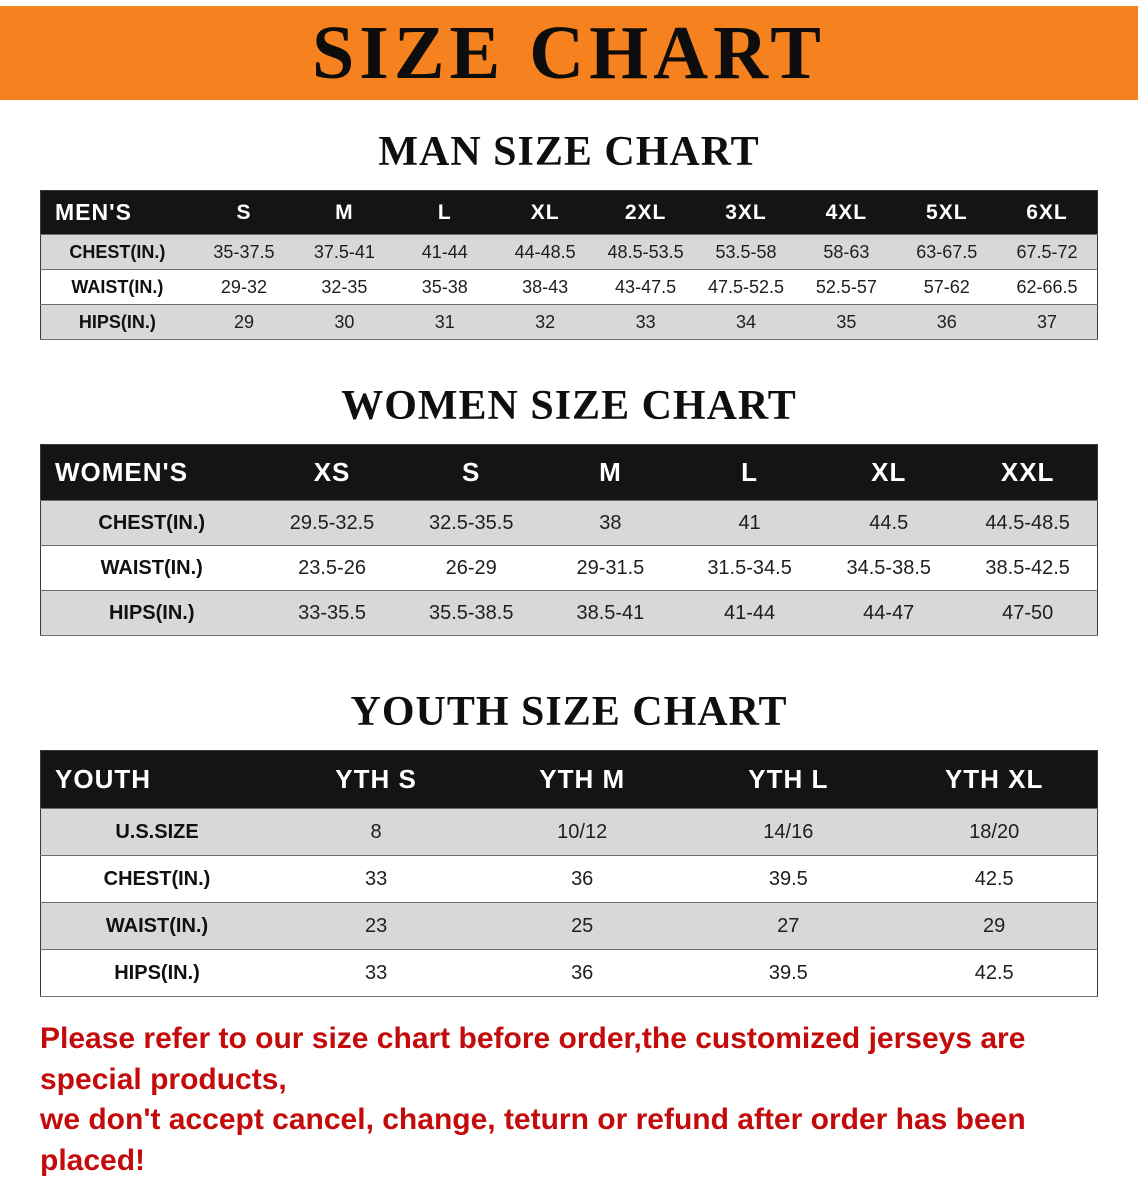  What do you see at coordinates (645, 212) in the screenshot?
I see `size-column-header: 2XL` at bounding box center [645, 212].